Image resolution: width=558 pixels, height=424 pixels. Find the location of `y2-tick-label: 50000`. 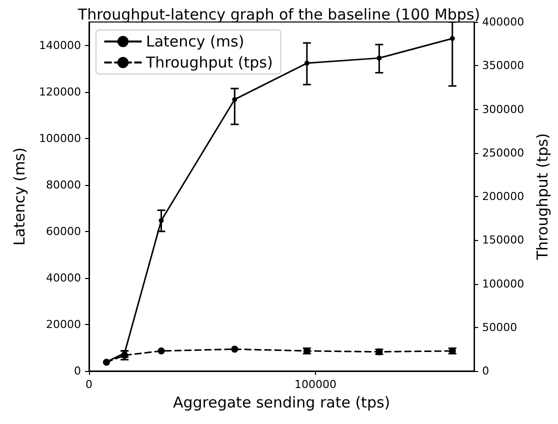

y2-tick-label: 50000 is located at coordinates (500, 327).